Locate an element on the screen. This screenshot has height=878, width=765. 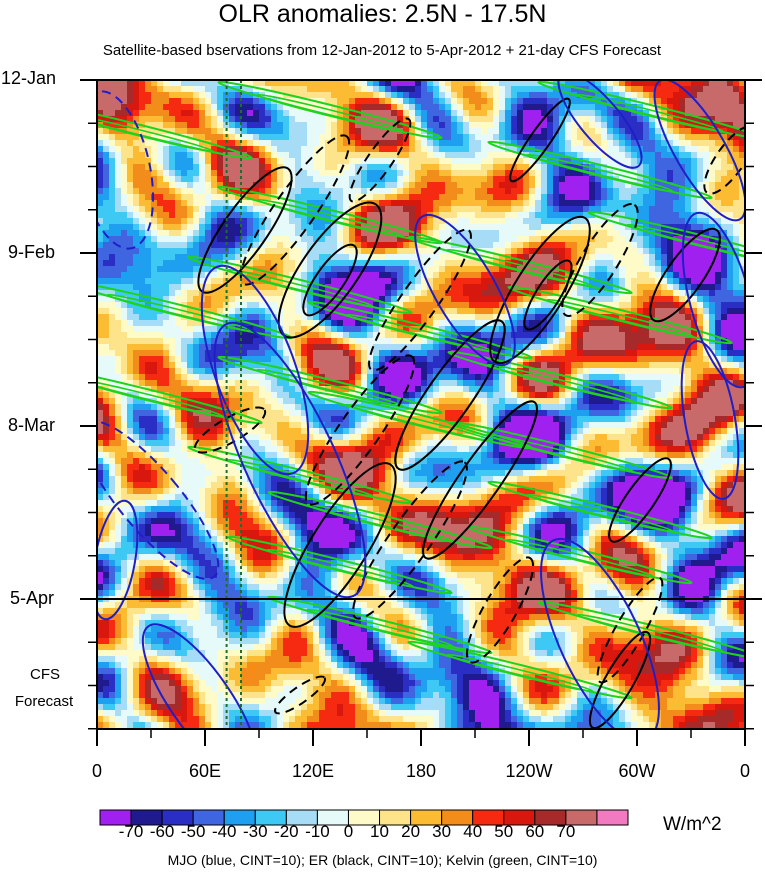
y-tick-label-9-feb: 9-Feb is located at coordinates (32, 252).